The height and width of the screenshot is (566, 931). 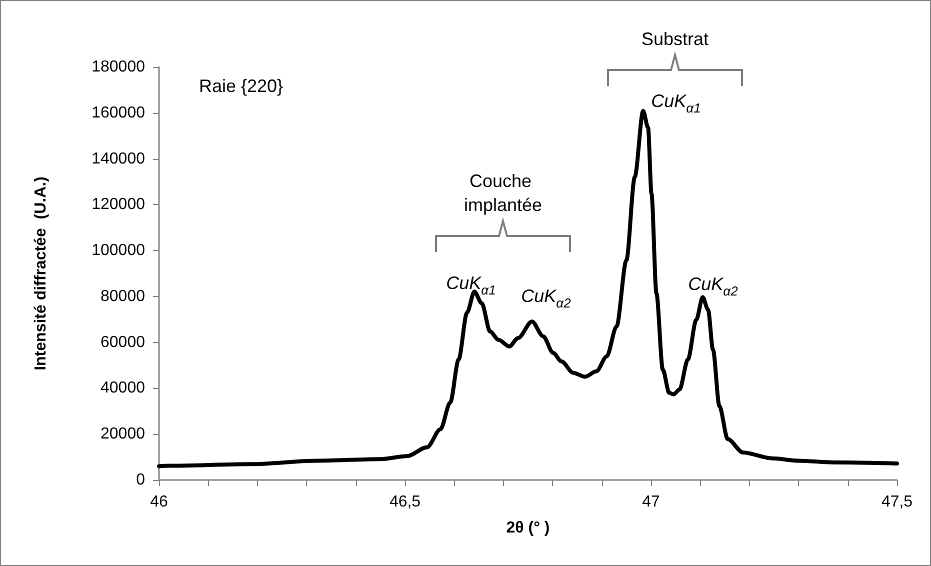 What do you see at coordinates (897, 502) in the screenshot?
I see `x-tick-label: 47,5` at bounding box center [897, 502].